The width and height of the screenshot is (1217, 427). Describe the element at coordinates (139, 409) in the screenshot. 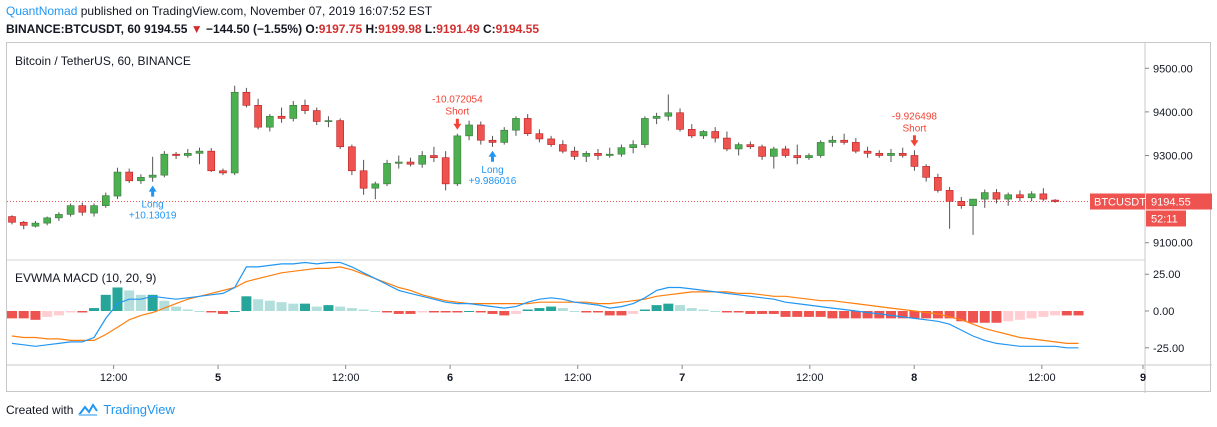

I see `tradingview-brand: TradingView` at that location.